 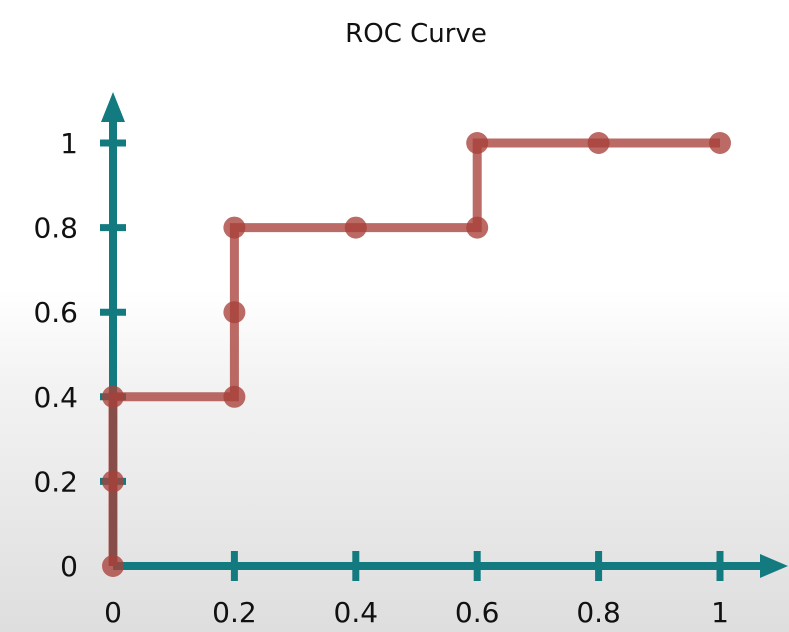 What do you see at coordinates (113, 107) in the screenshot?
I see `y-axis-arrow-icon` at bounding box center [113, 107].